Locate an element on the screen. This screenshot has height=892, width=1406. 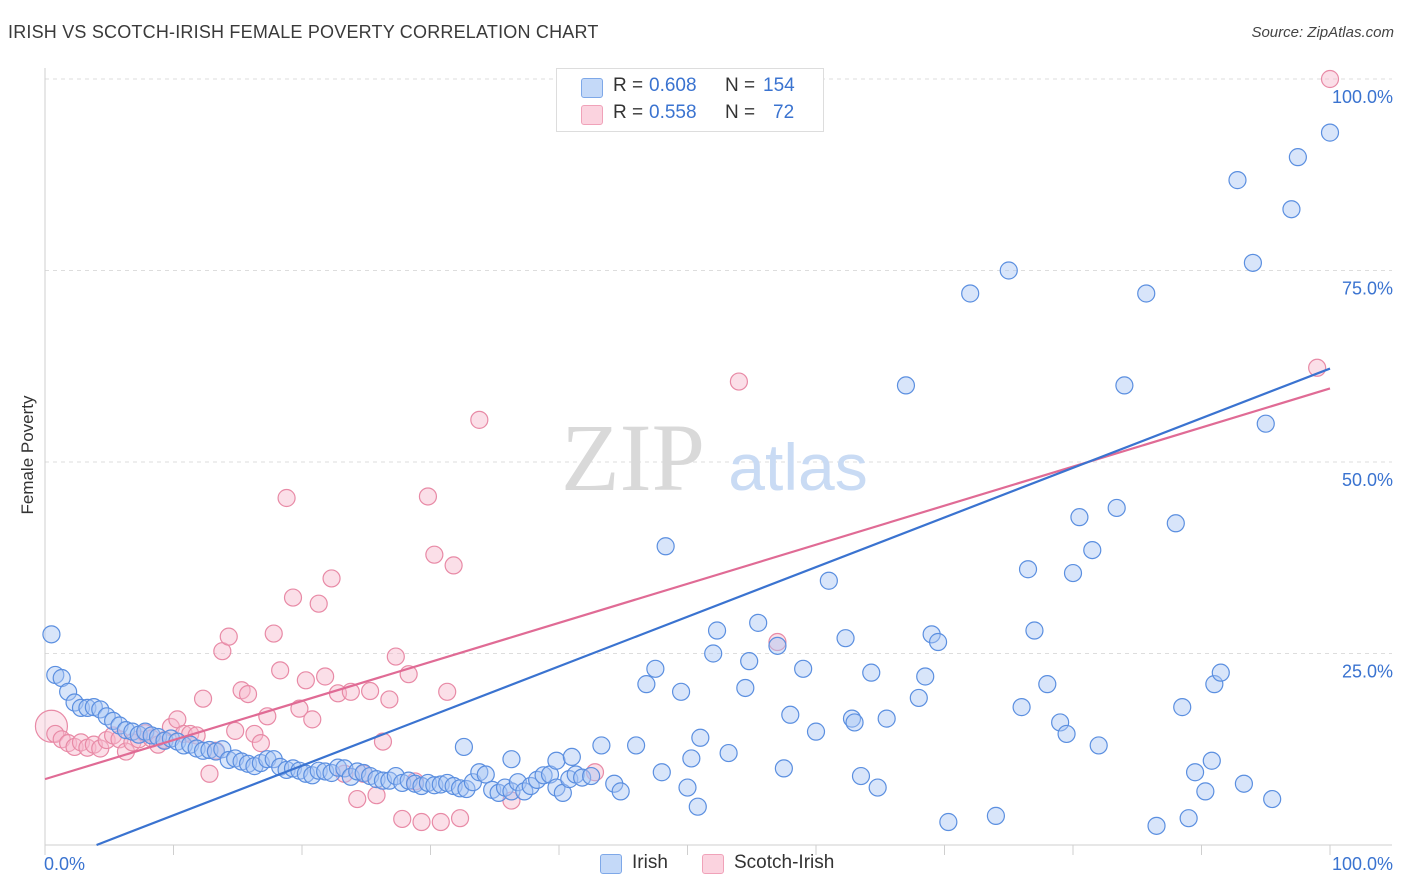
n-value: 72 is located at coordinates (784, 112).